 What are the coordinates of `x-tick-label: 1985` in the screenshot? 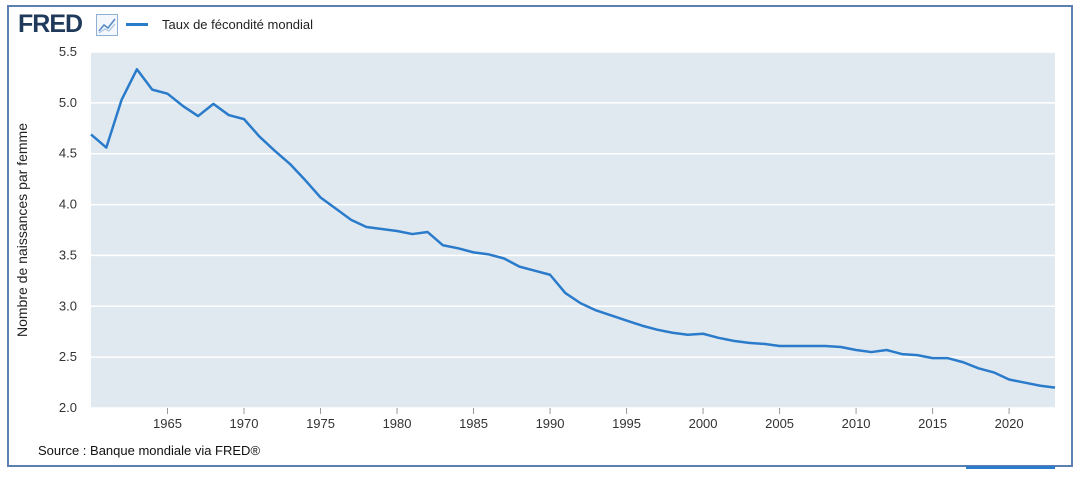 It's located at (473, 423).